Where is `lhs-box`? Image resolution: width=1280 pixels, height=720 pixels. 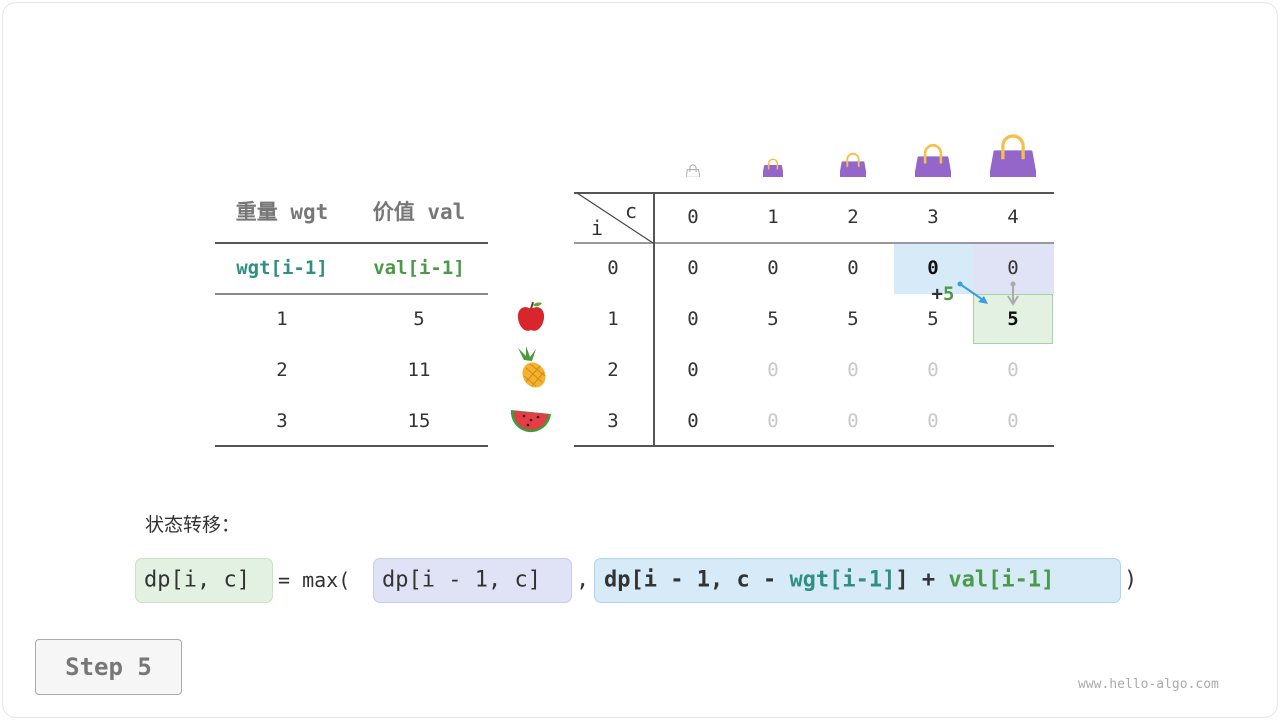
lhs-box is located at coordinates (204, 580).